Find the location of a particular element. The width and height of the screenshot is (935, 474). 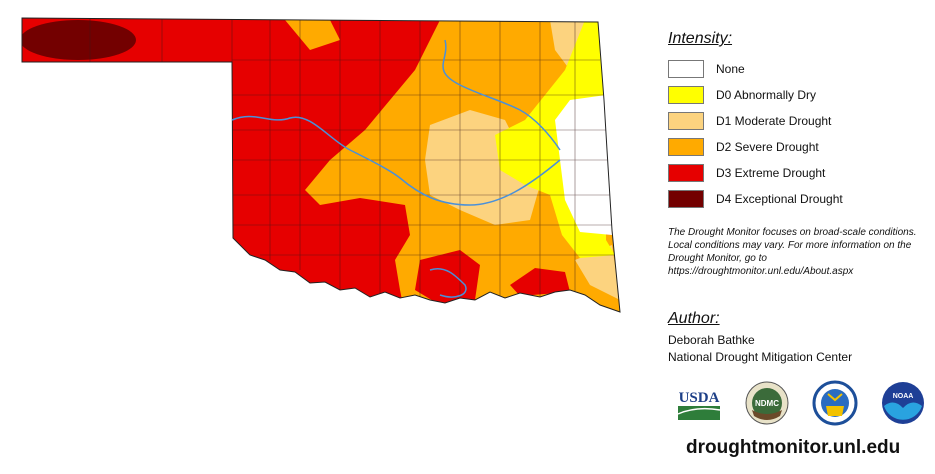

svg-text: NOAA is located at coordinates (903, 396).